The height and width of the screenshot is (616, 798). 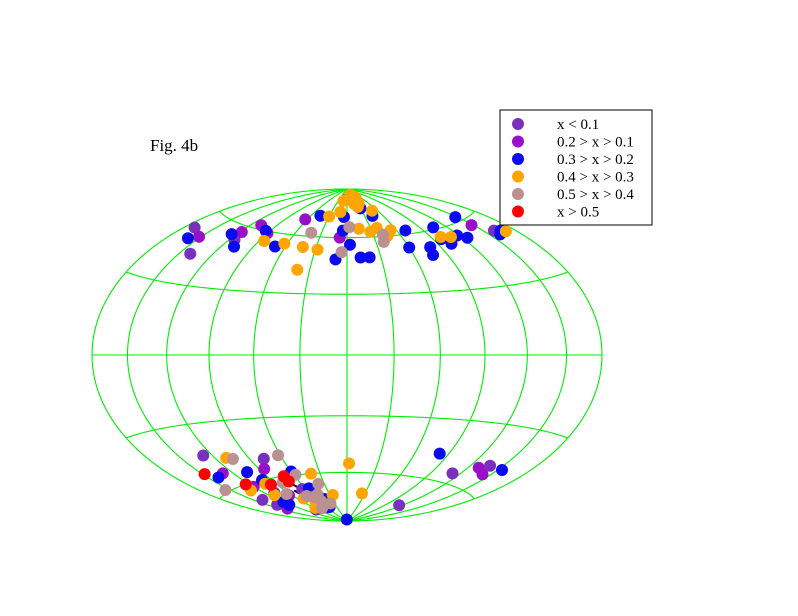 I want to click on legend-entry-label: 0.3 > x > 0.2, so click(x=595, y=160).